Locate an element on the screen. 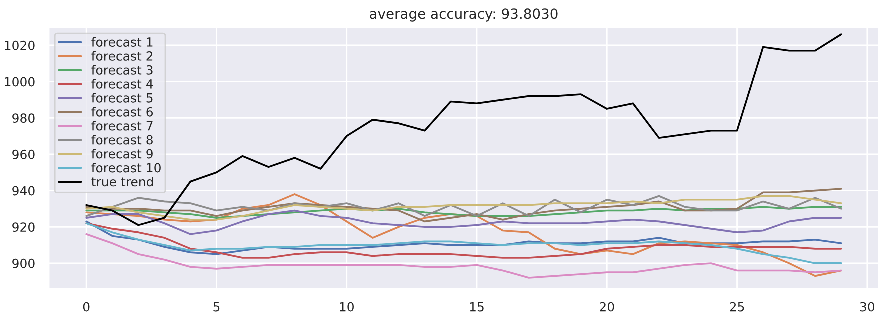  legend-label: forecast 9 is located at coordinates (122, 154).